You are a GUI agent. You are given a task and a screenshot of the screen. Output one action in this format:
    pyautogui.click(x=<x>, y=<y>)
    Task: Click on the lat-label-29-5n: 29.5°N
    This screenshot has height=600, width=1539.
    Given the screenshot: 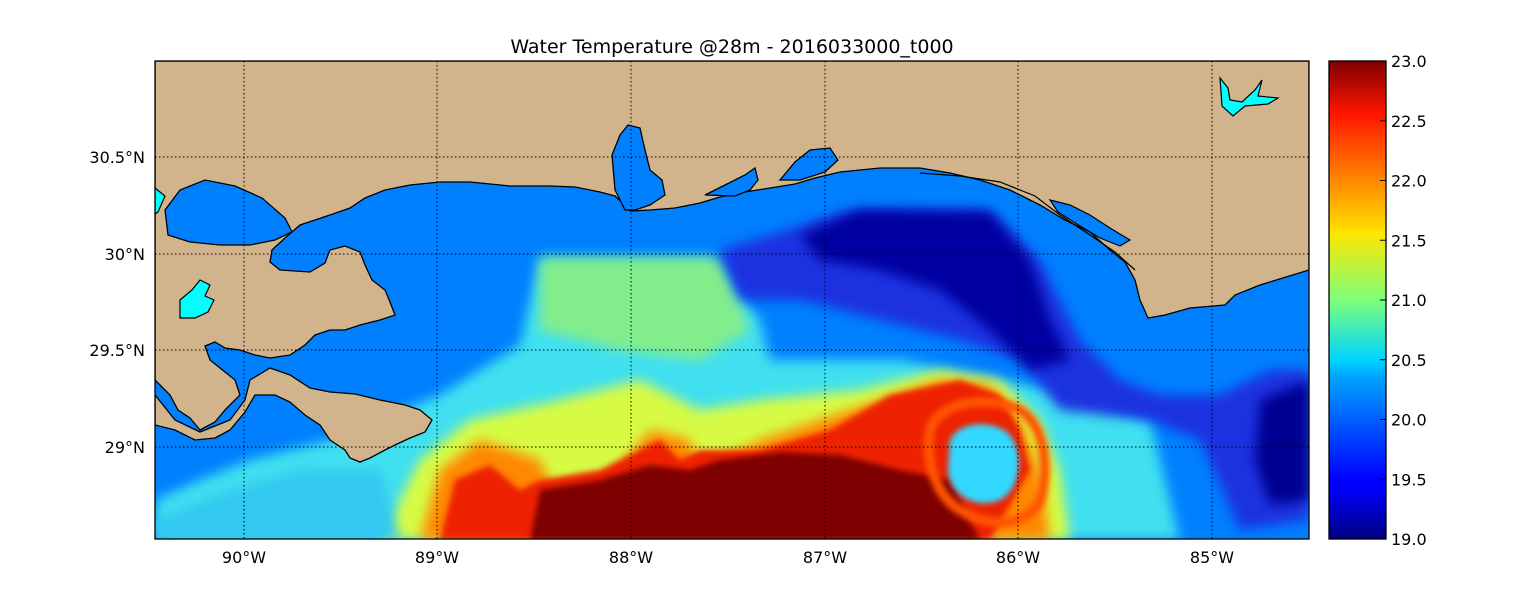 What is the action you would take?
    pyautogui.click(x=117, y=350)
    